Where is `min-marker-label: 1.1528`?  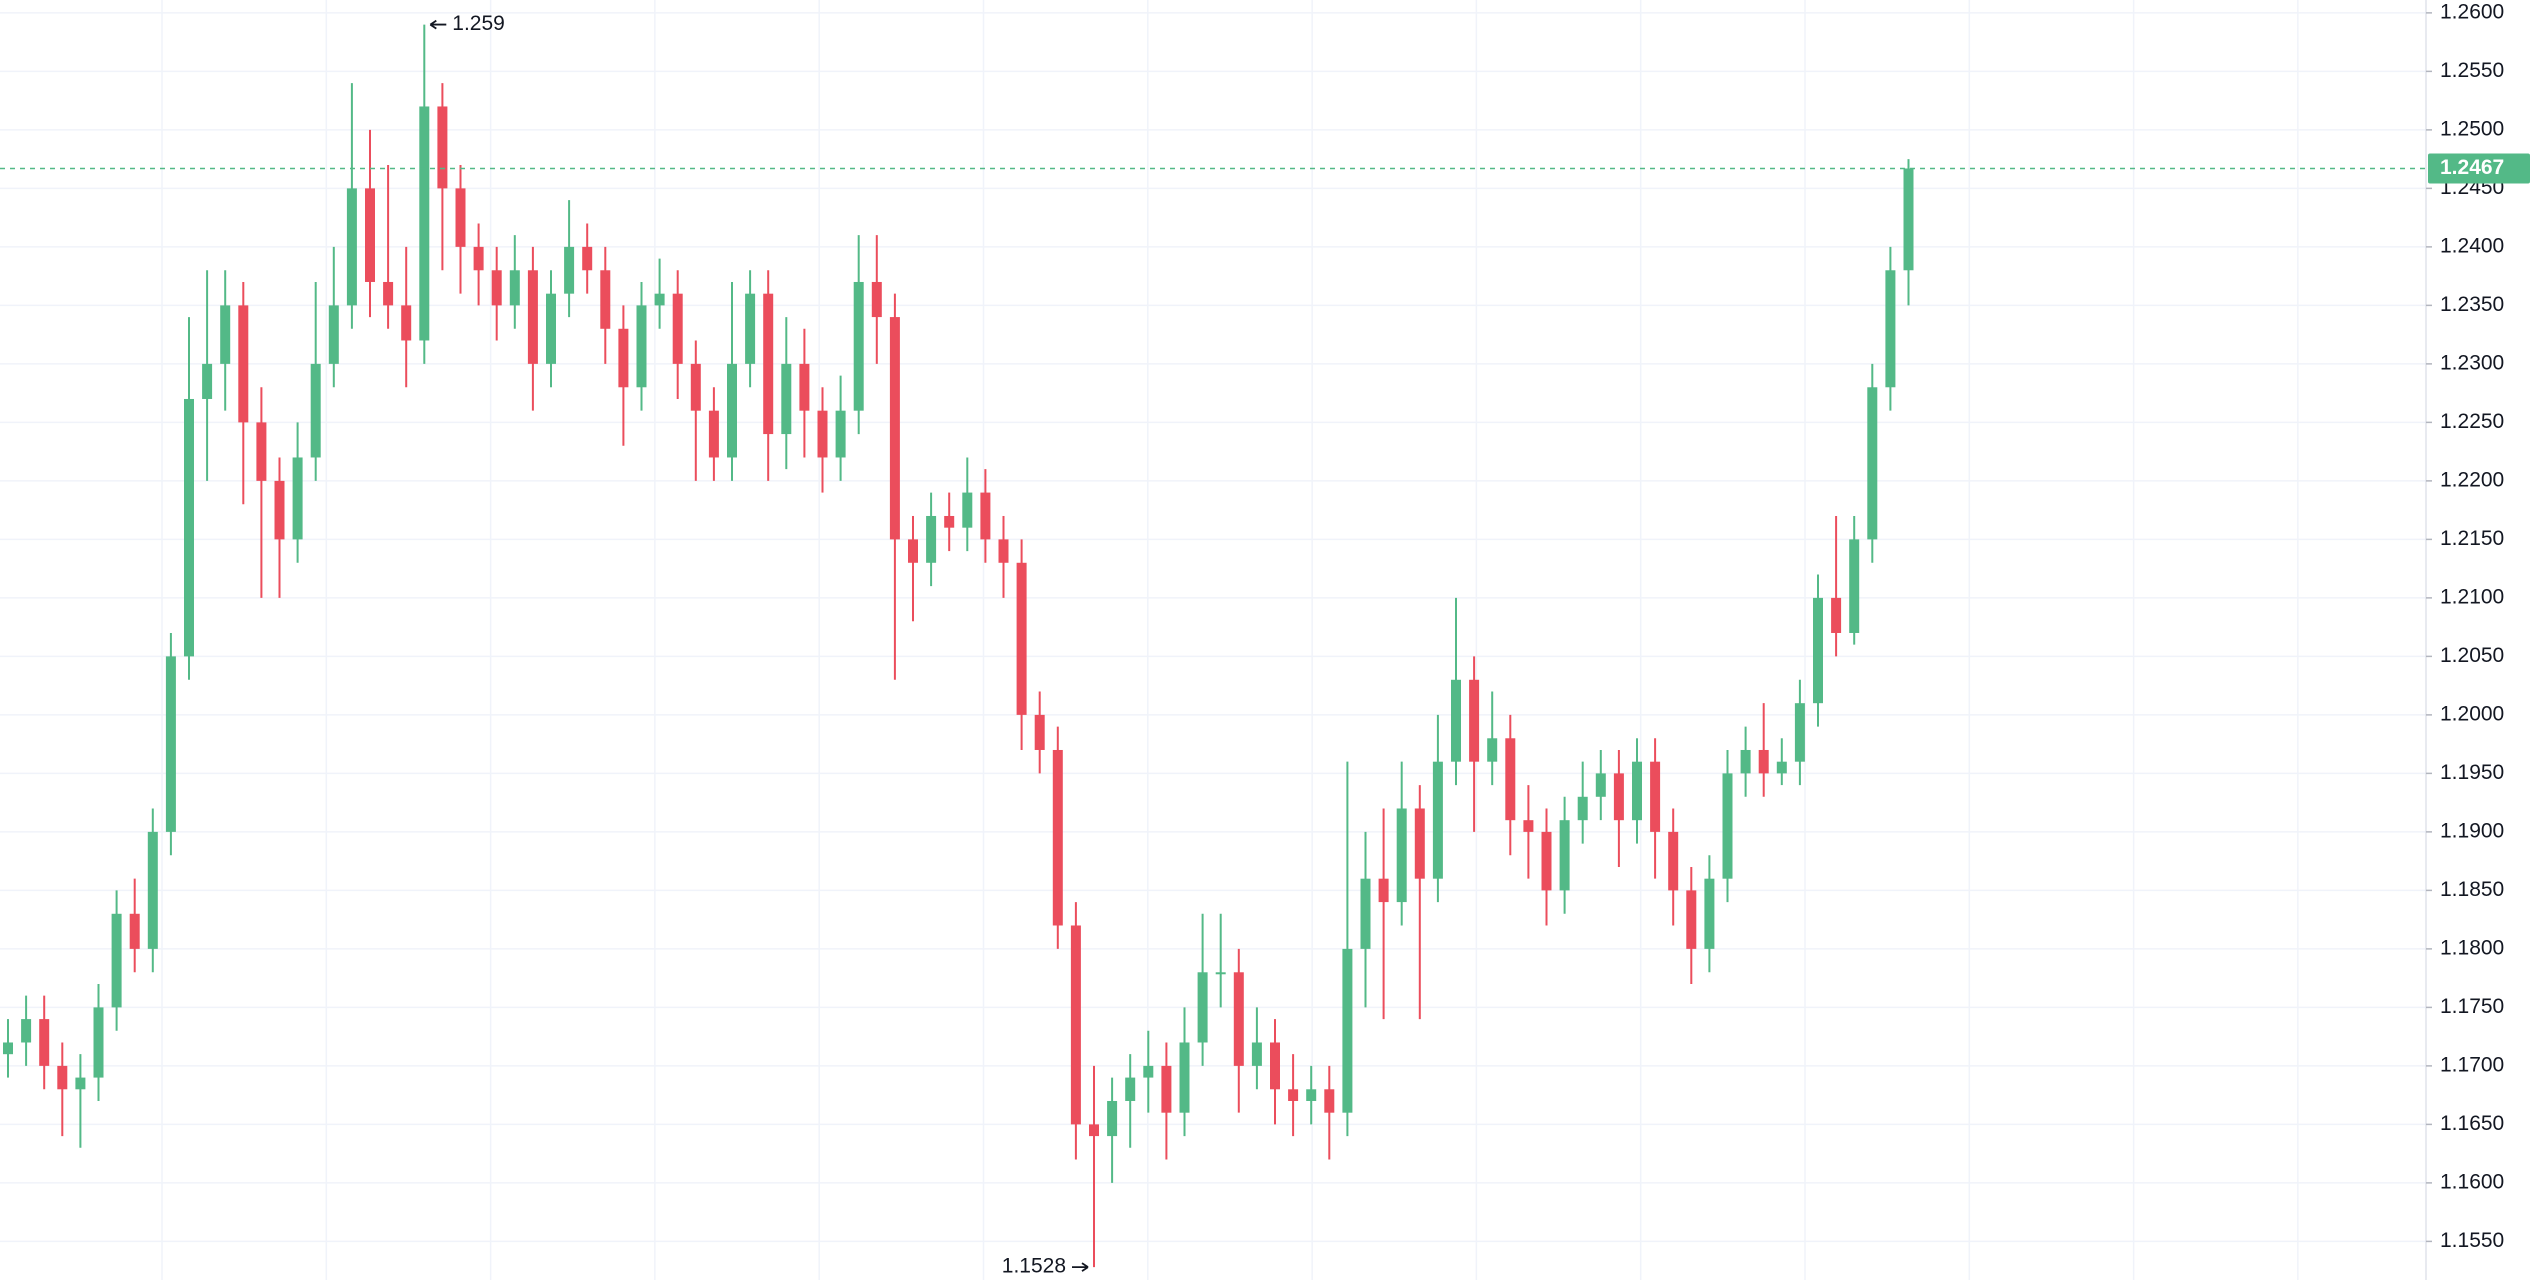
min-marker-label: 1.1528 is located at coordinates (1034, 1266).